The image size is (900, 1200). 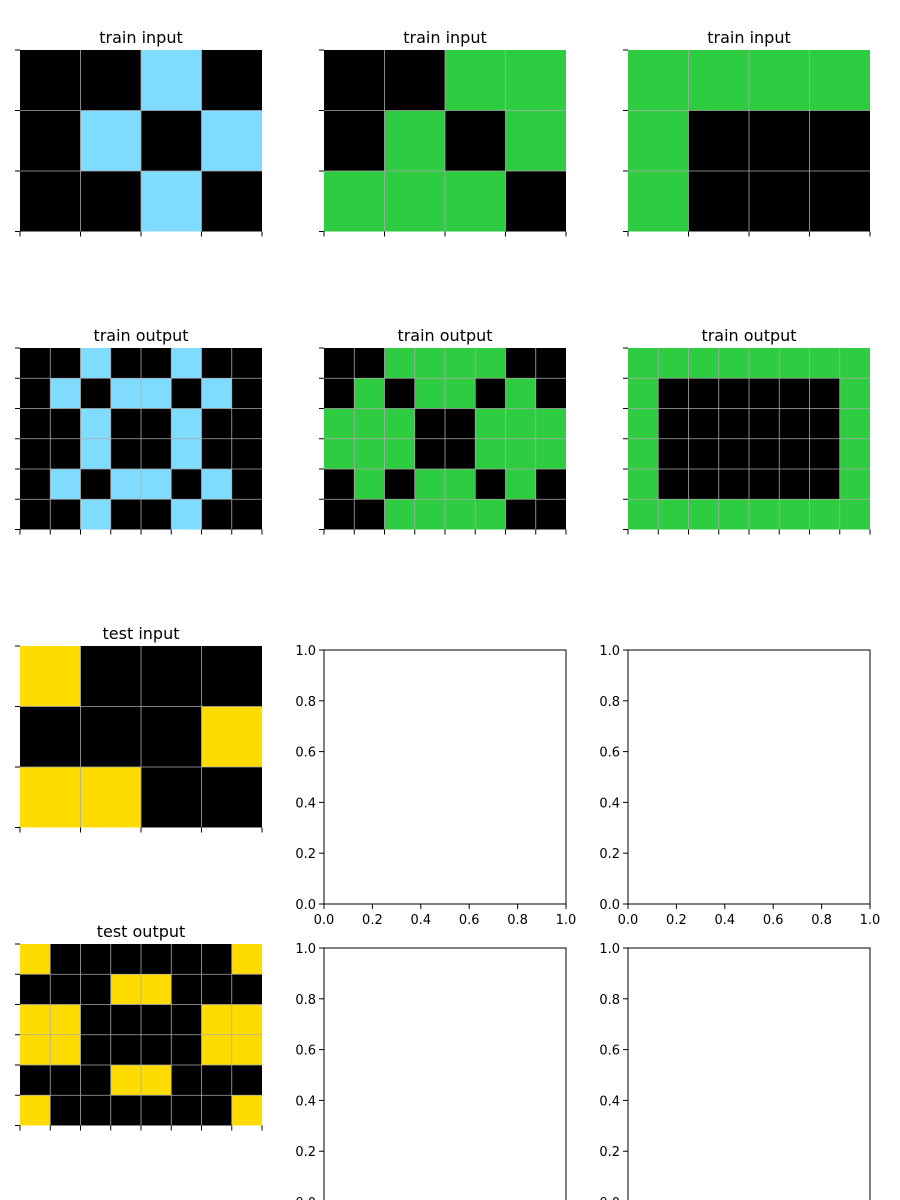 I want to click on y-tick-label: 0.4, so click(x=305, y=1101).